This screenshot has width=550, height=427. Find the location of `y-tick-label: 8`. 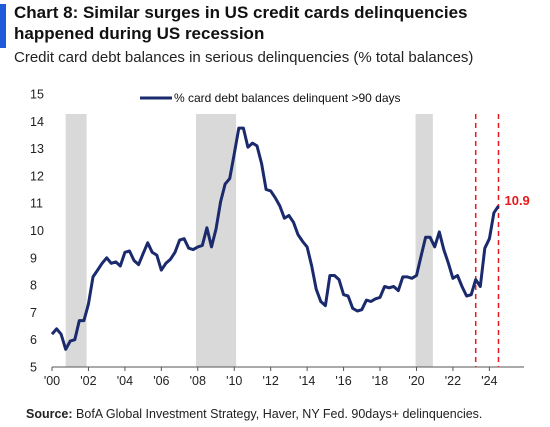

y-tick-label: 8 is located at coordinates (33, 286).